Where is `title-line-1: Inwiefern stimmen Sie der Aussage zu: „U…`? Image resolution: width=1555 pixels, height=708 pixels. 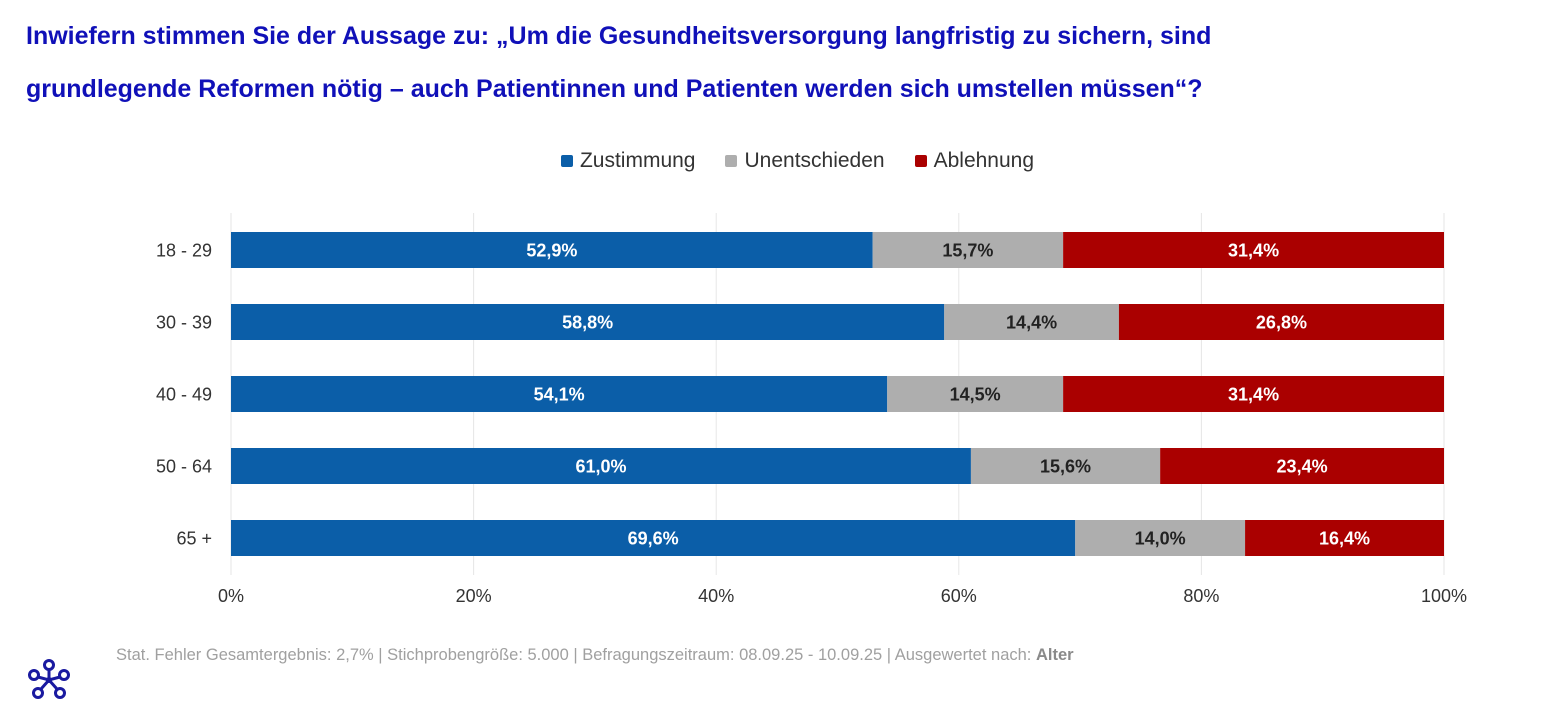
title-line-1: Inwiefern stimmen Sie der Aussage zu: „U… is located at coordinates (619, 36).